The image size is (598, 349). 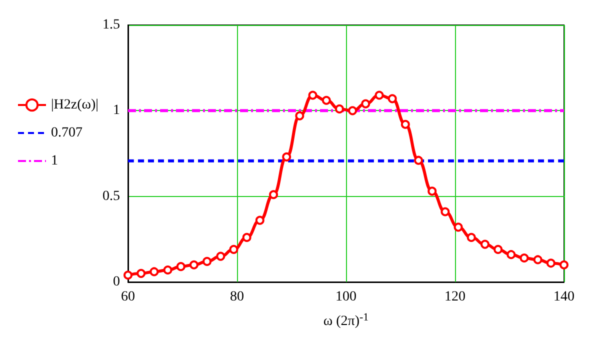 What do you see at coordinates (74, 105) in the screenshot?
I see `legend-label: |H2z(ω)|` at bounding box center [74, 105].